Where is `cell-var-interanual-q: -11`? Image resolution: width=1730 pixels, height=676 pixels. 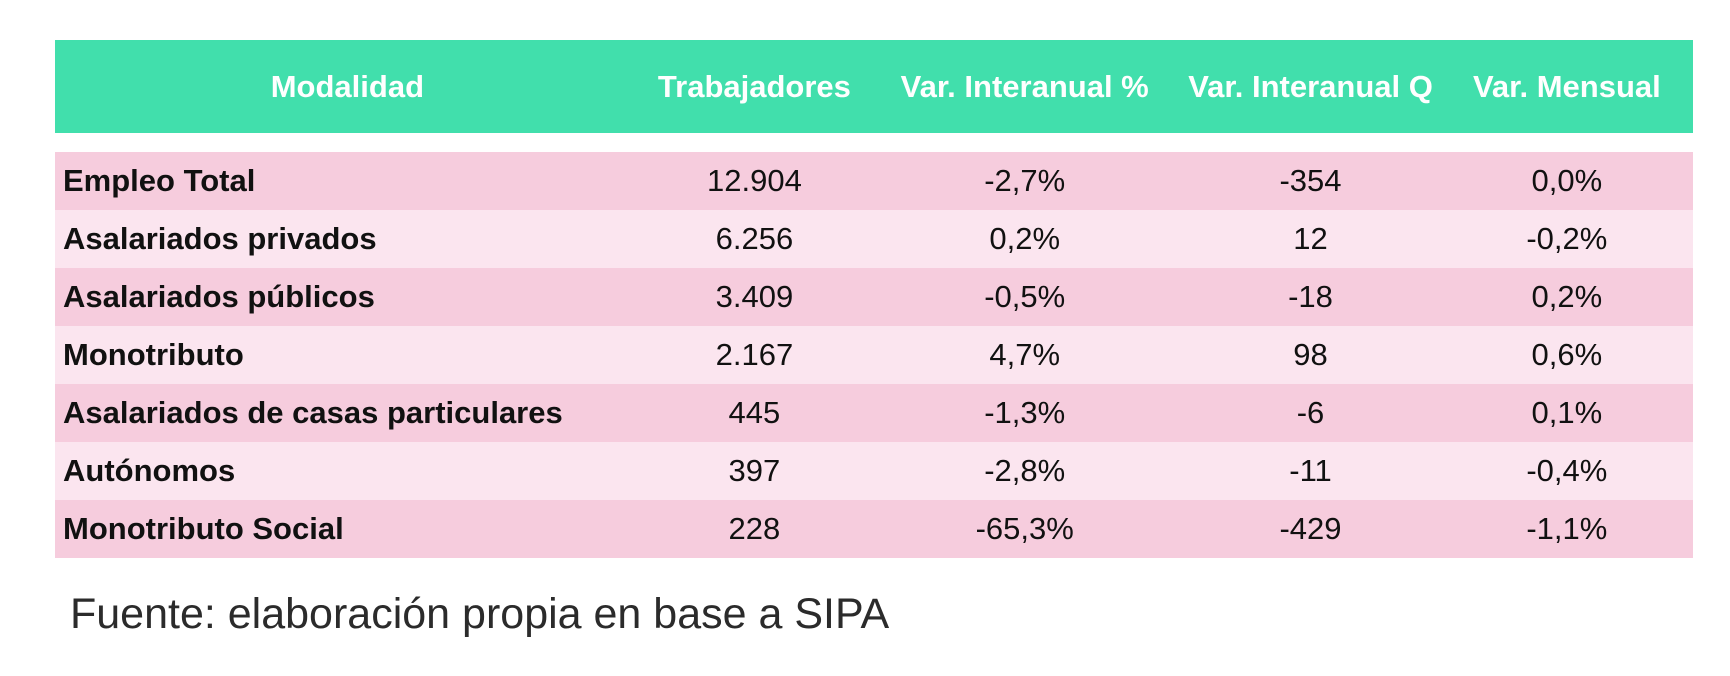
cell-var-interanual-q: -11 is located at coordinates (1310, 470).